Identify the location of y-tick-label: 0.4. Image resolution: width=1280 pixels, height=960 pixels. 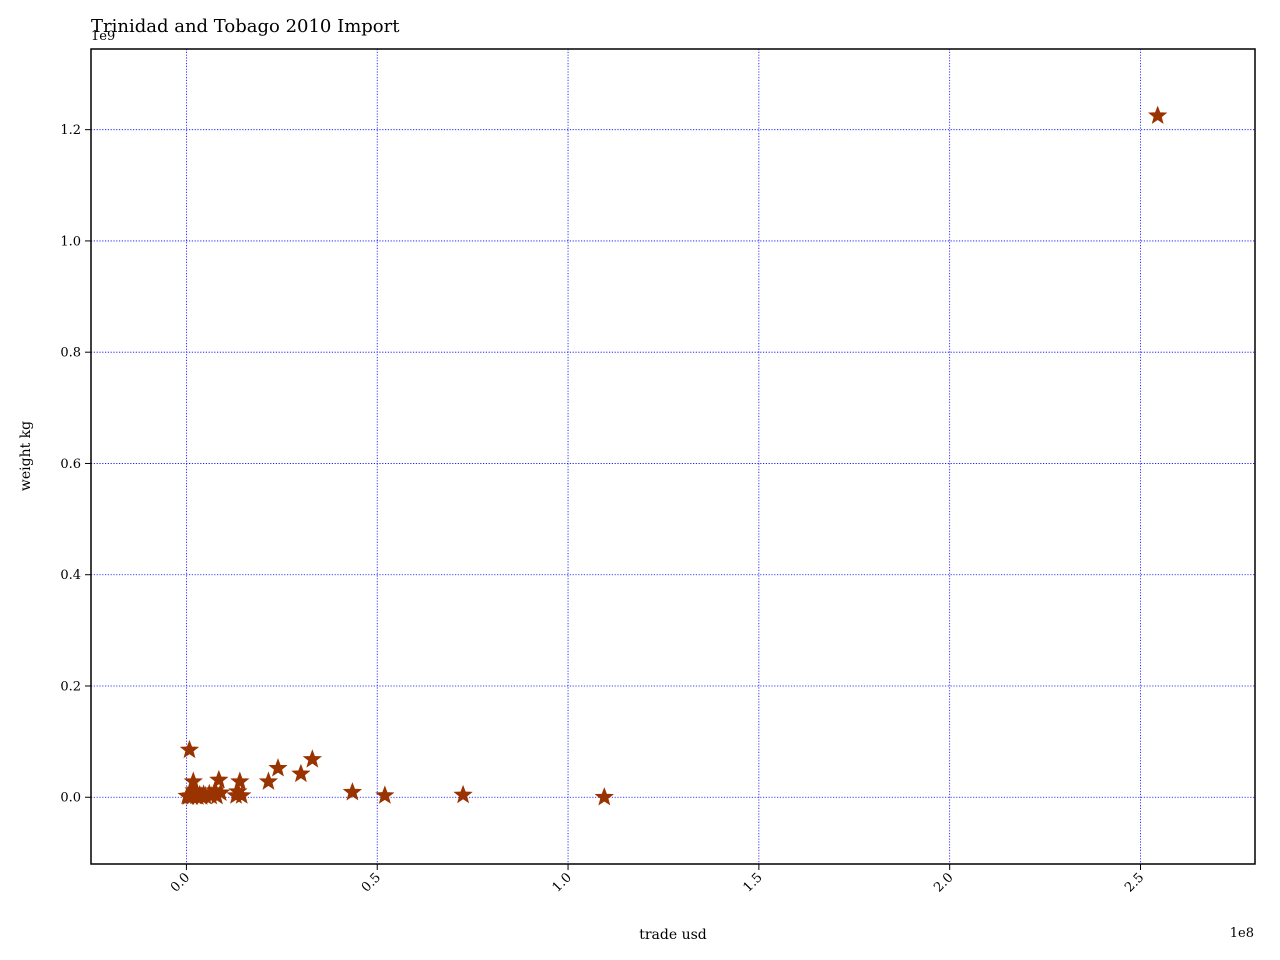
(70, 575).